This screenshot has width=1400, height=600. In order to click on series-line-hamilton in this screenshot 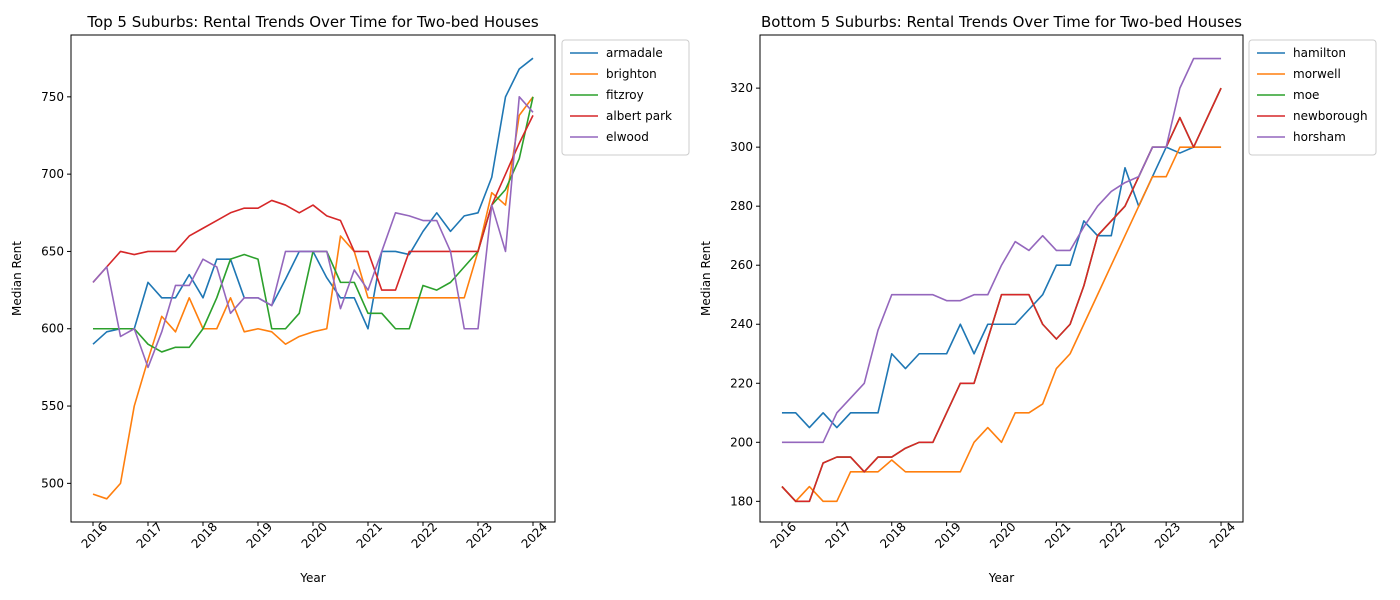, I will do `click(1001, 287)`.